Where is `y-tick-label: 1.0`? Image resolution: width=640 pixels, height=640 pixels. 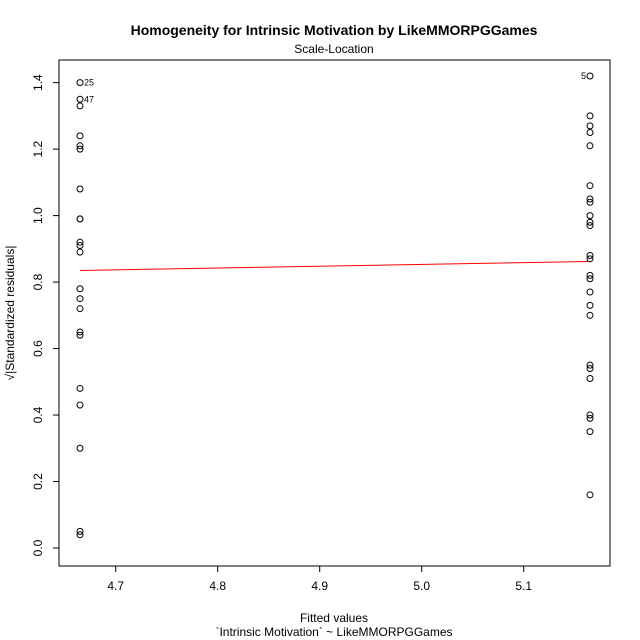
y-tick-label: 1.0 is located at coordinates (38, 215).